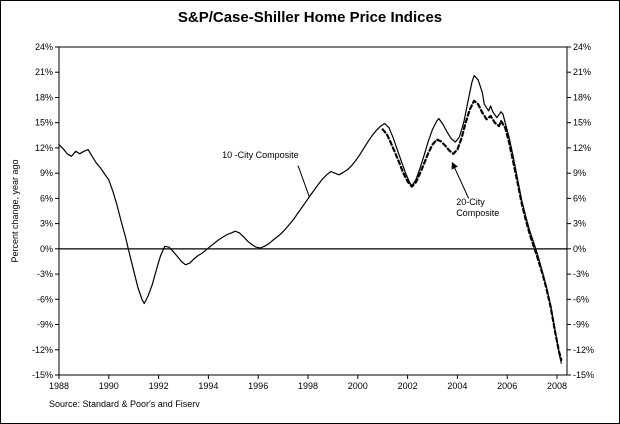 The height and width of the screenshot is (424, 620). Describe the element at coordinates (582, 72) in the screenshot. I see `y-tick-label-right: 21%` at that location.